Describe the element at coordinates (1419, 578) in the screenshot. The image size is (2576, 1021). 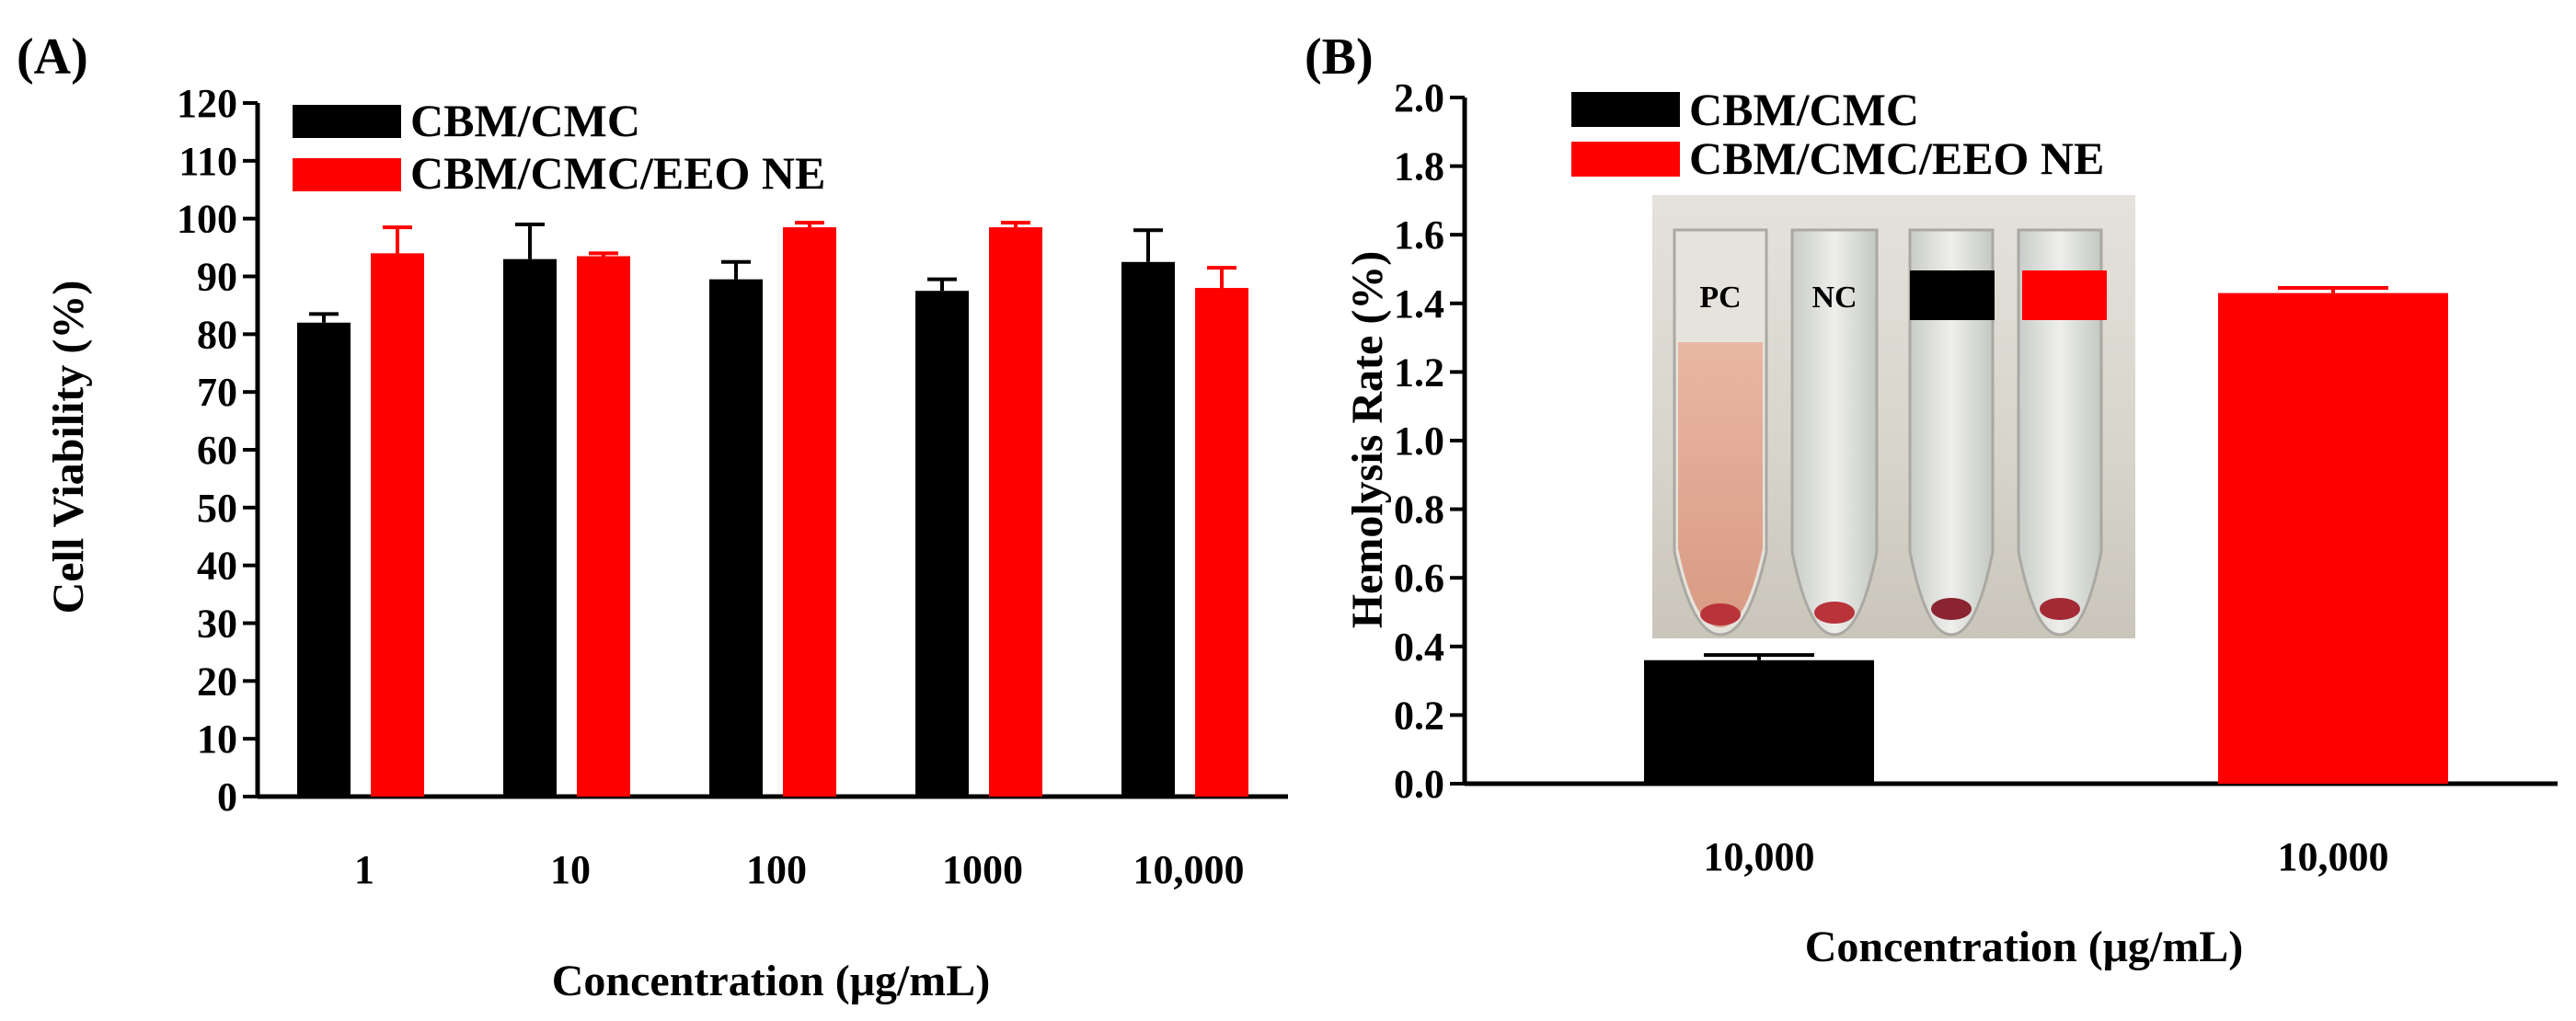
I see `y-tick-label: 0.6` at that location.